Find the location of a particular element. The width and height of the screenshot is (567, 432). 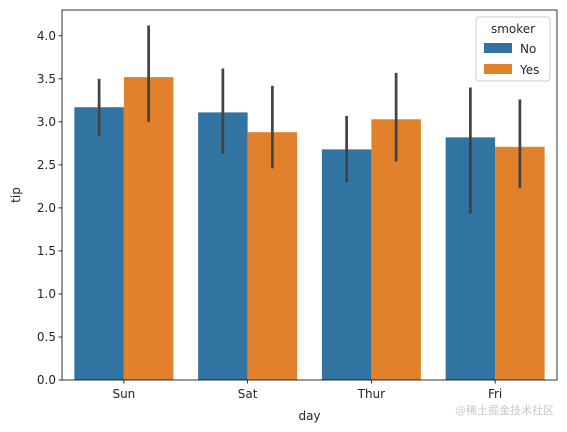

bar-yes-sat is located at coordinates (272, 256).